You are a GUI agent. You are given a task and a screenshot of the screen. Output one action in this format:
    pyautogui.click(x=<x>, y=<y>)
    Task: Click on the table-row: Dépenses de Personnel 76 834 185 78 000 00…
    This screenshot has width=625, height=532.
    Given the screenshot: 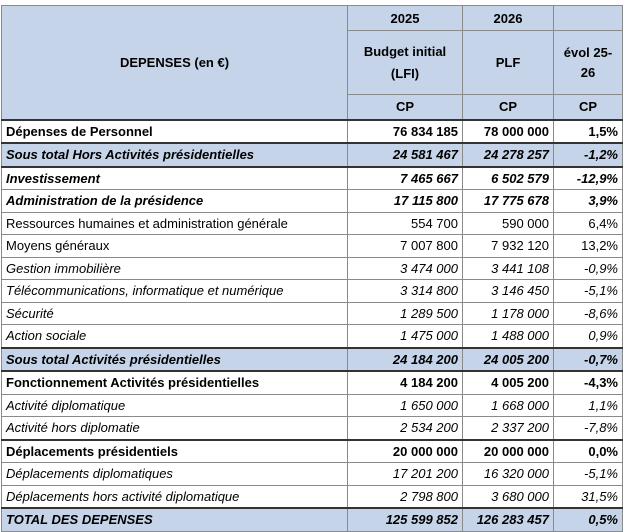 What is the action you would take?
    pyautogui.click(x=312, y=131)
    